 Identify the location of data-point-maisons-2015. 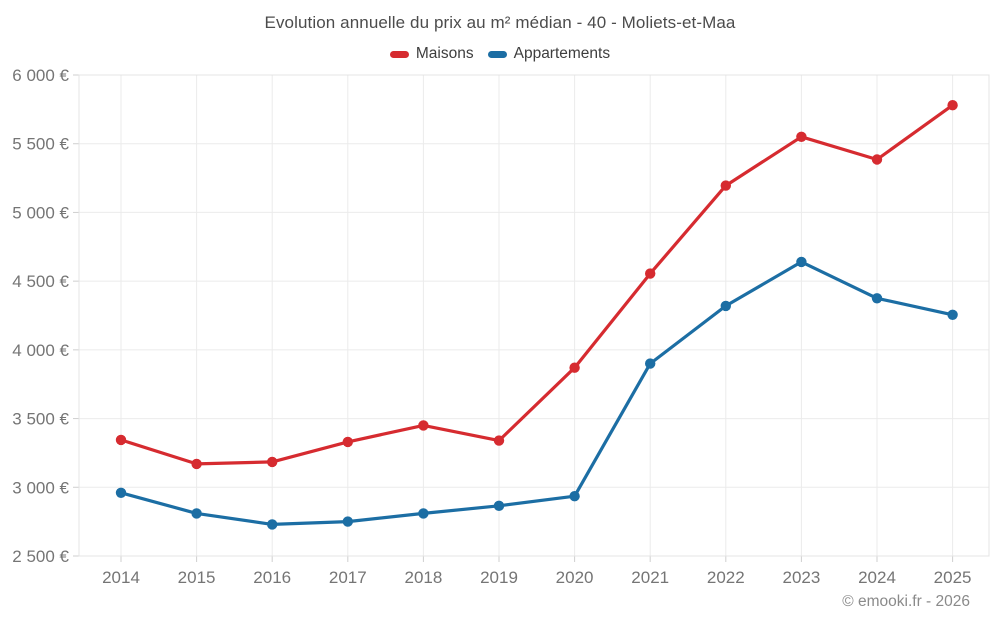
(196, 464).